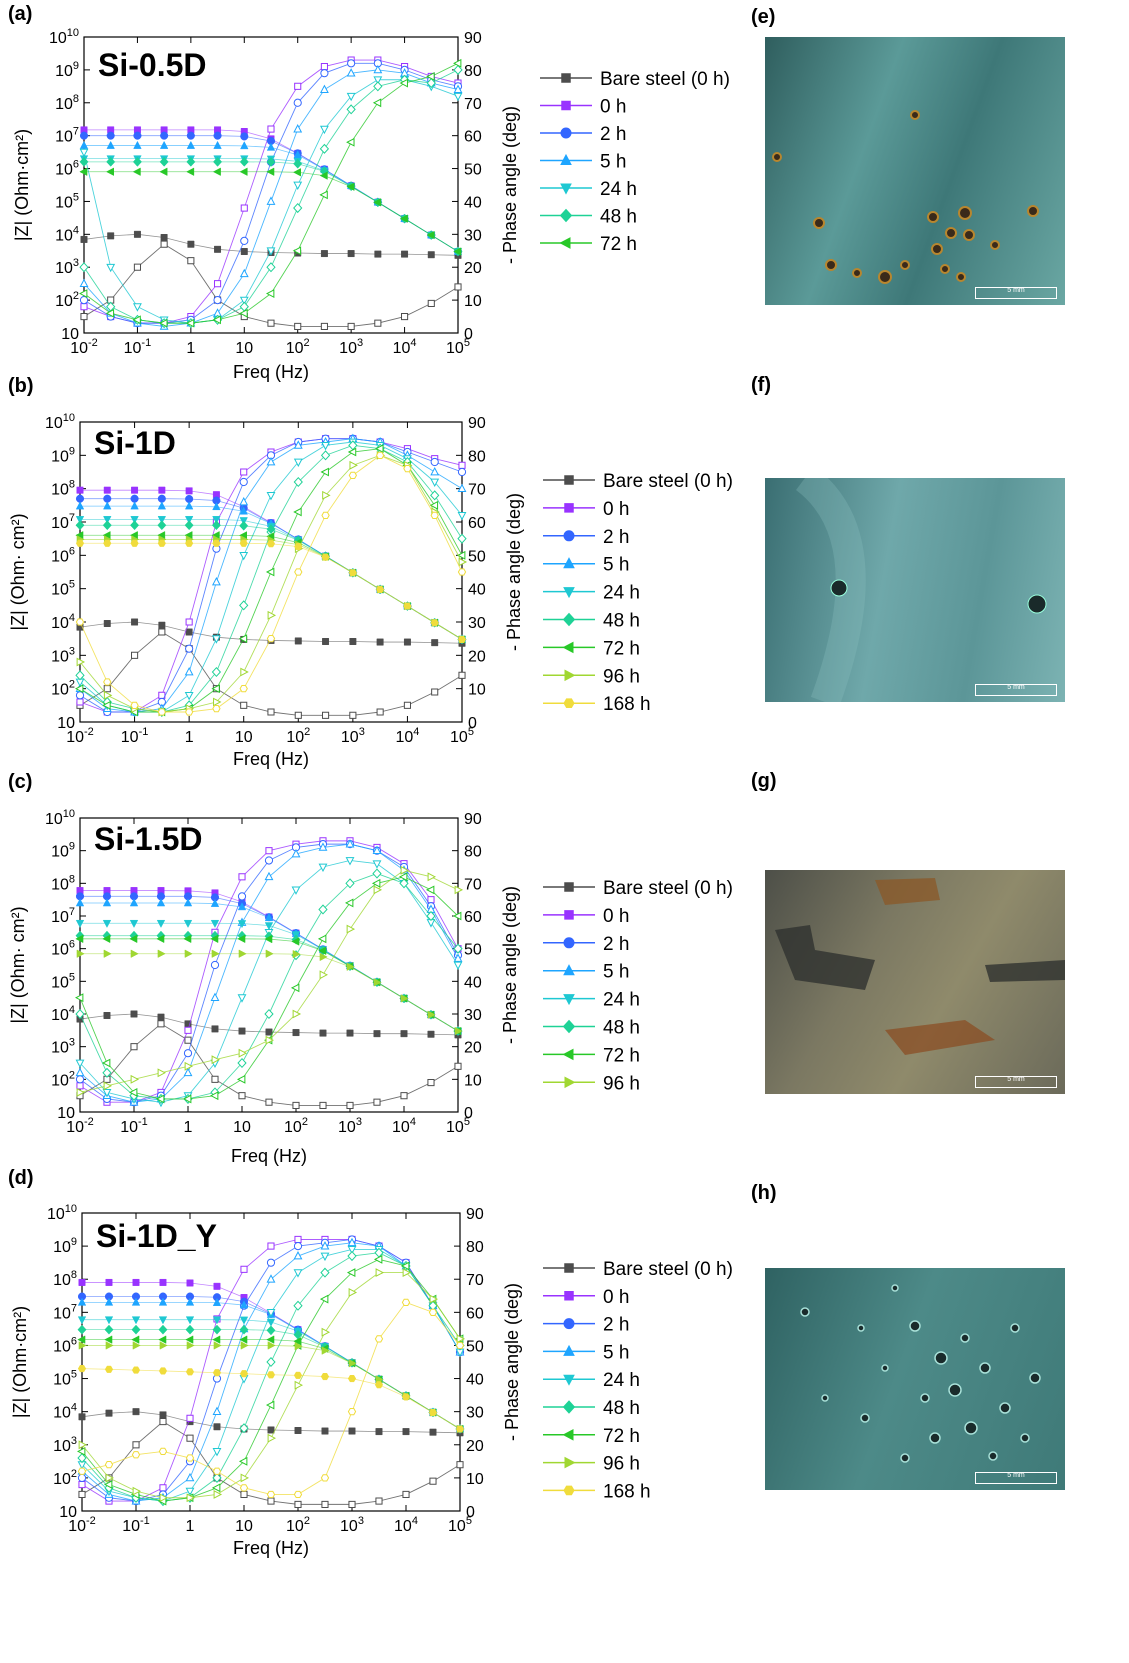 This screenshot has width=1129, height=1663. I want to click on y-tick-label: 10⁷, so click(67, 136).